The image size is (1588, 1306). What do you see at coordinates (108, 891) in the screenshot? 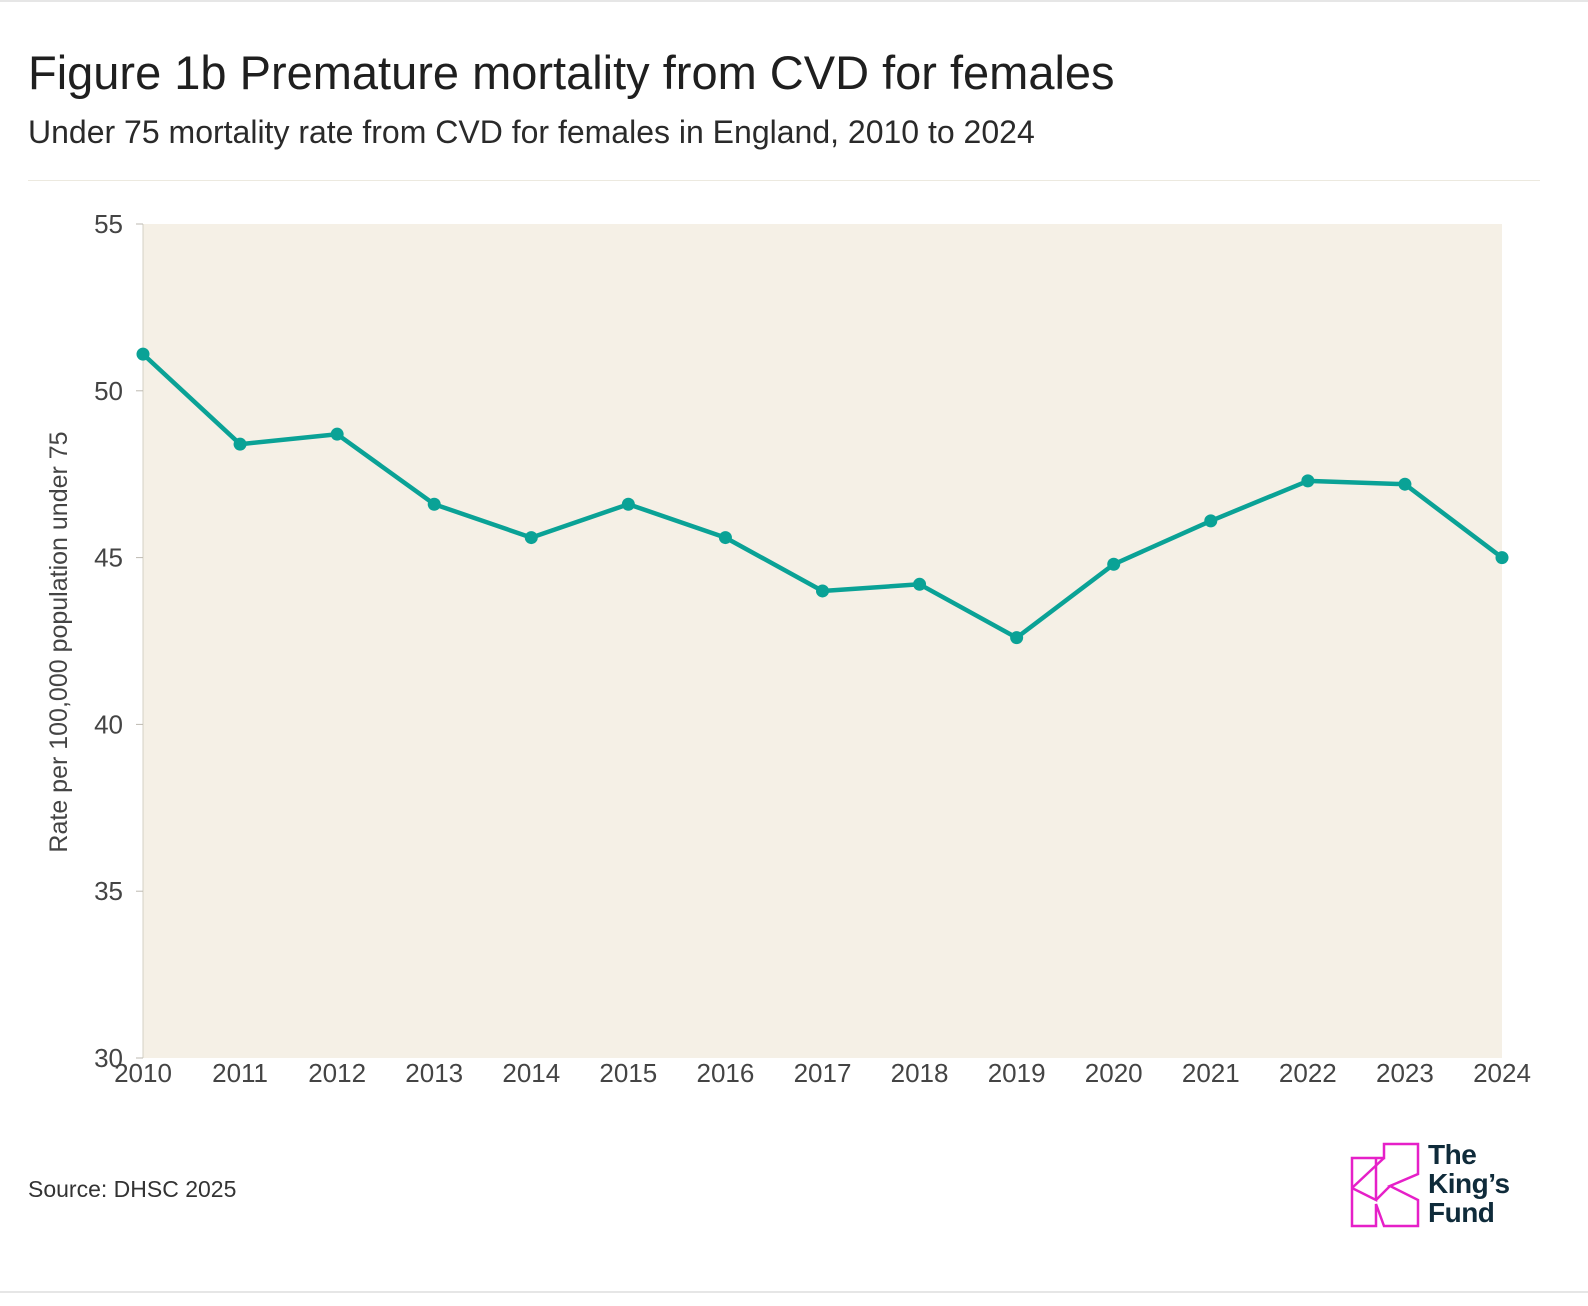
I see `y-tick-label: 35` at bounding box center [108, 891].